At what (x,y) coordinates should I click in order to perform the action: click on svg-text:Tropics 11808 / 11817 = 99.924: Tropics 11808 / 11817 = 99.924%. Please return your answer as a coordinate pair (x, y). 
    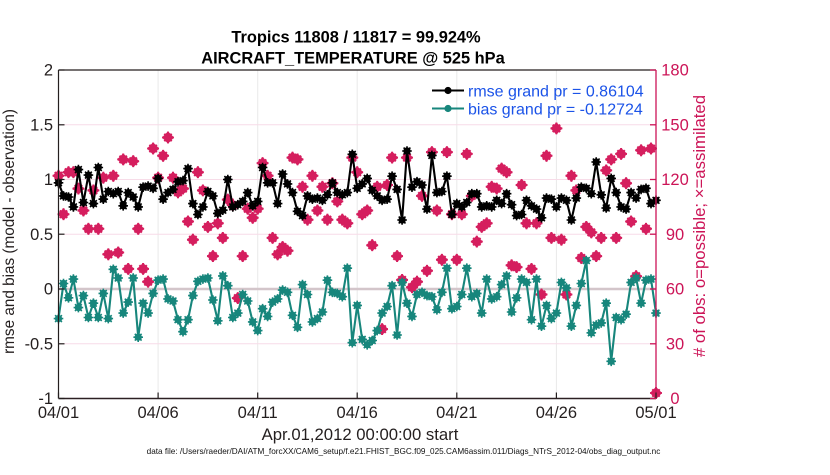
    Looking at the image, I should click on (356, 38).